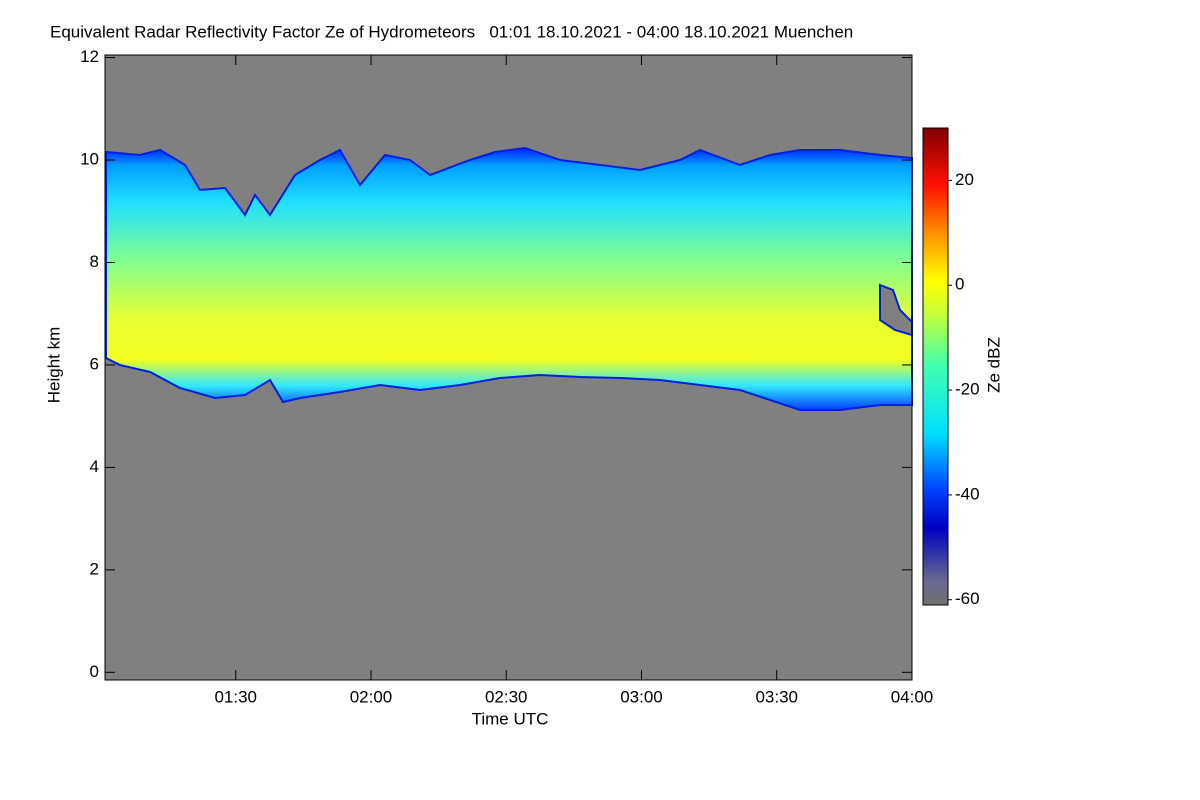 This screenshot has height=800, width=1200. I want to click on y-tick-label: 10, so click(89, 159).